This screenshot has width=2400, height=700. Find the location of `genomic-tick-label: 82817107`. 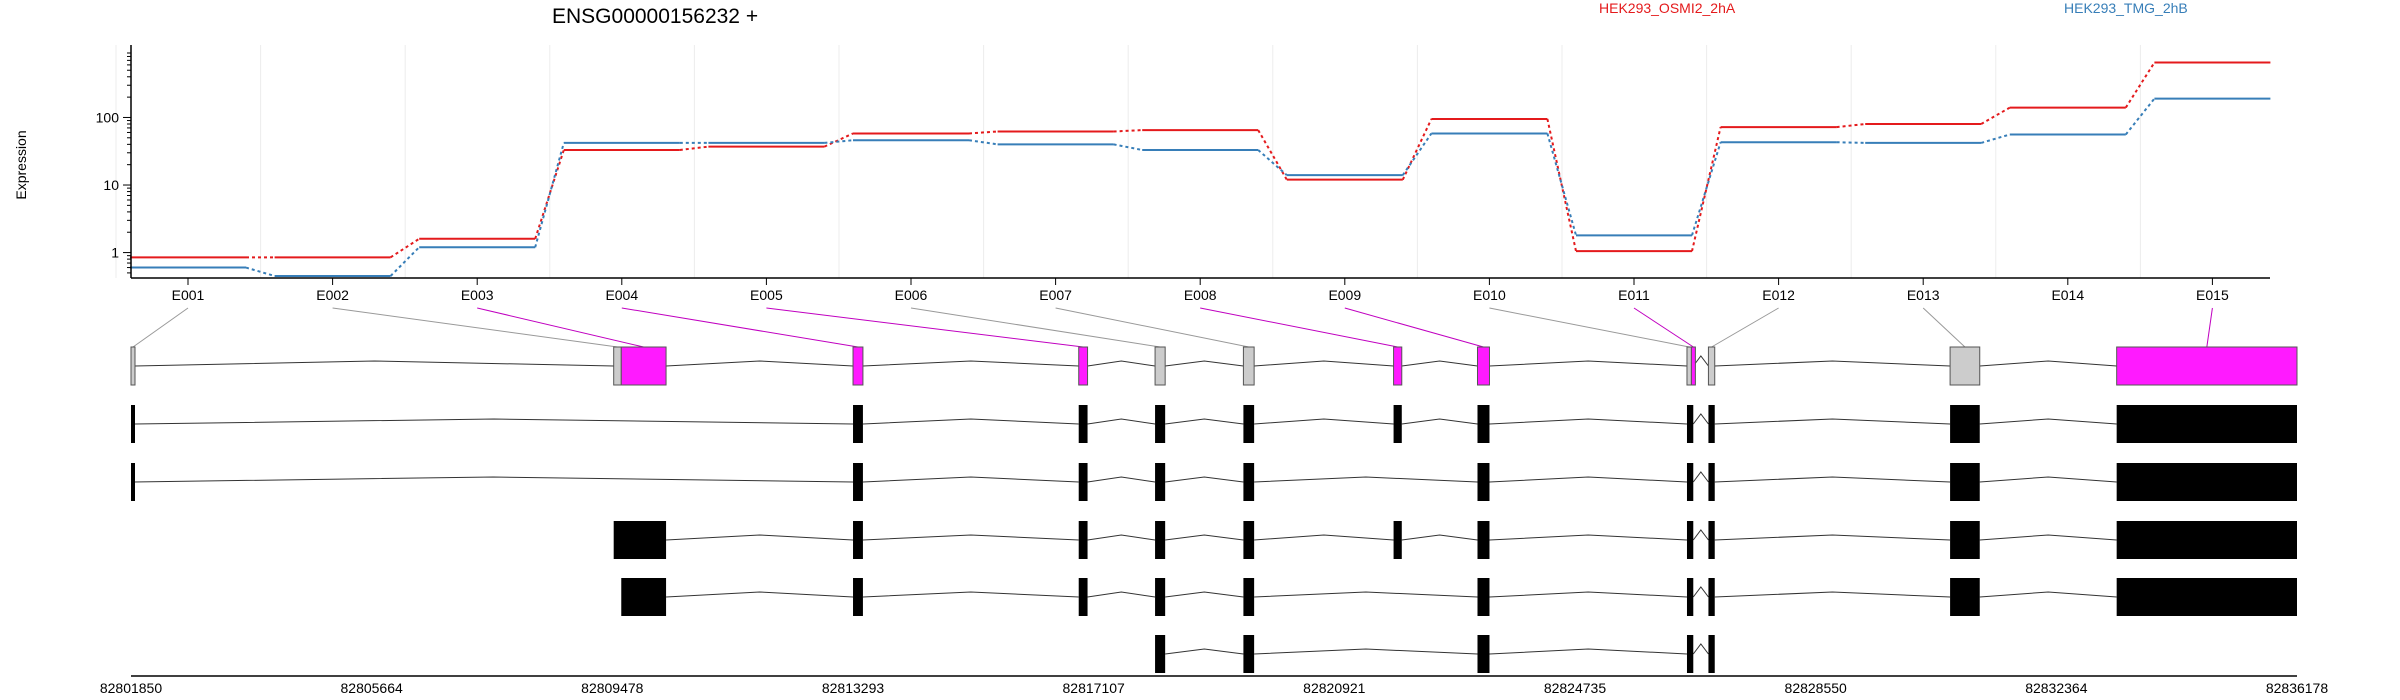

genomic-tick-label: 82817107 is located at coordinates (1094, 688).